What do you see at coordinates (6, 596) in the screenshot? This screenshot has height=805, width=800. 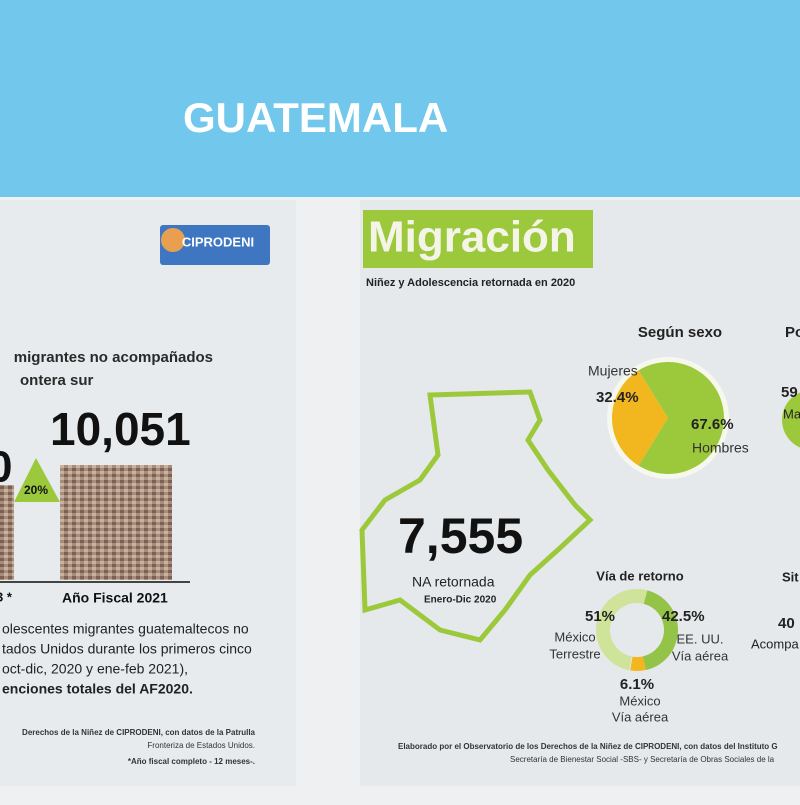 I see `bar-label: 3 *` at bounding box center [6, 596].